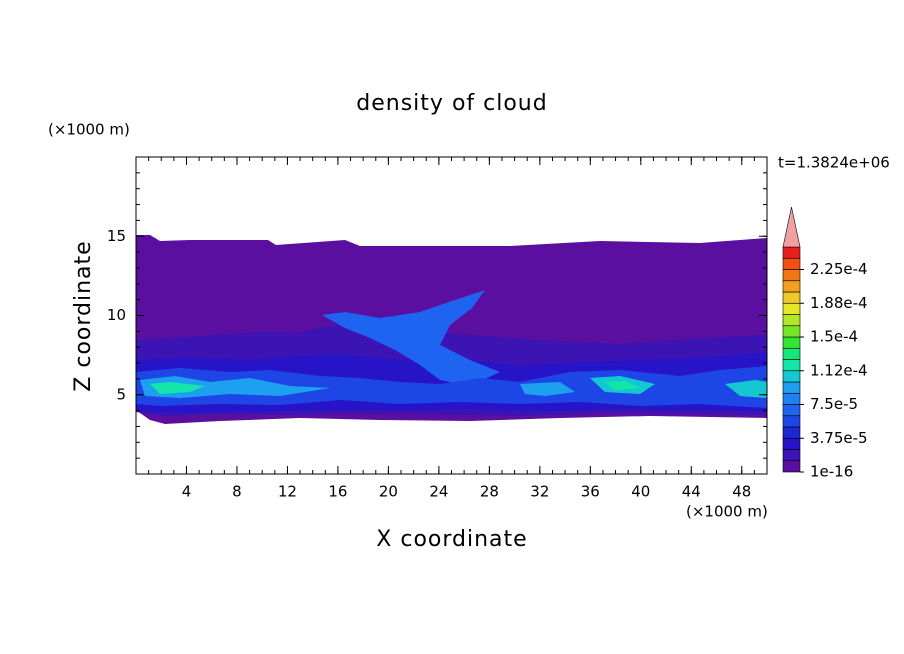 The height and width of the screenshot is (654, 904). I want to click on x-tick-label: 40, so click(640, 492).